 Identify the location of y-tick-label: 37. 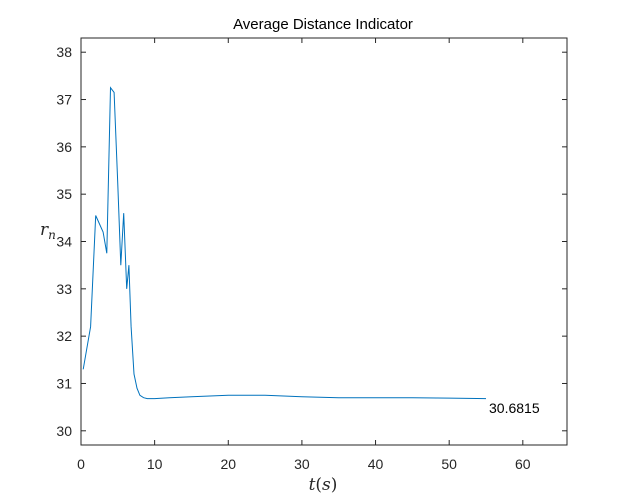
(64, 100).